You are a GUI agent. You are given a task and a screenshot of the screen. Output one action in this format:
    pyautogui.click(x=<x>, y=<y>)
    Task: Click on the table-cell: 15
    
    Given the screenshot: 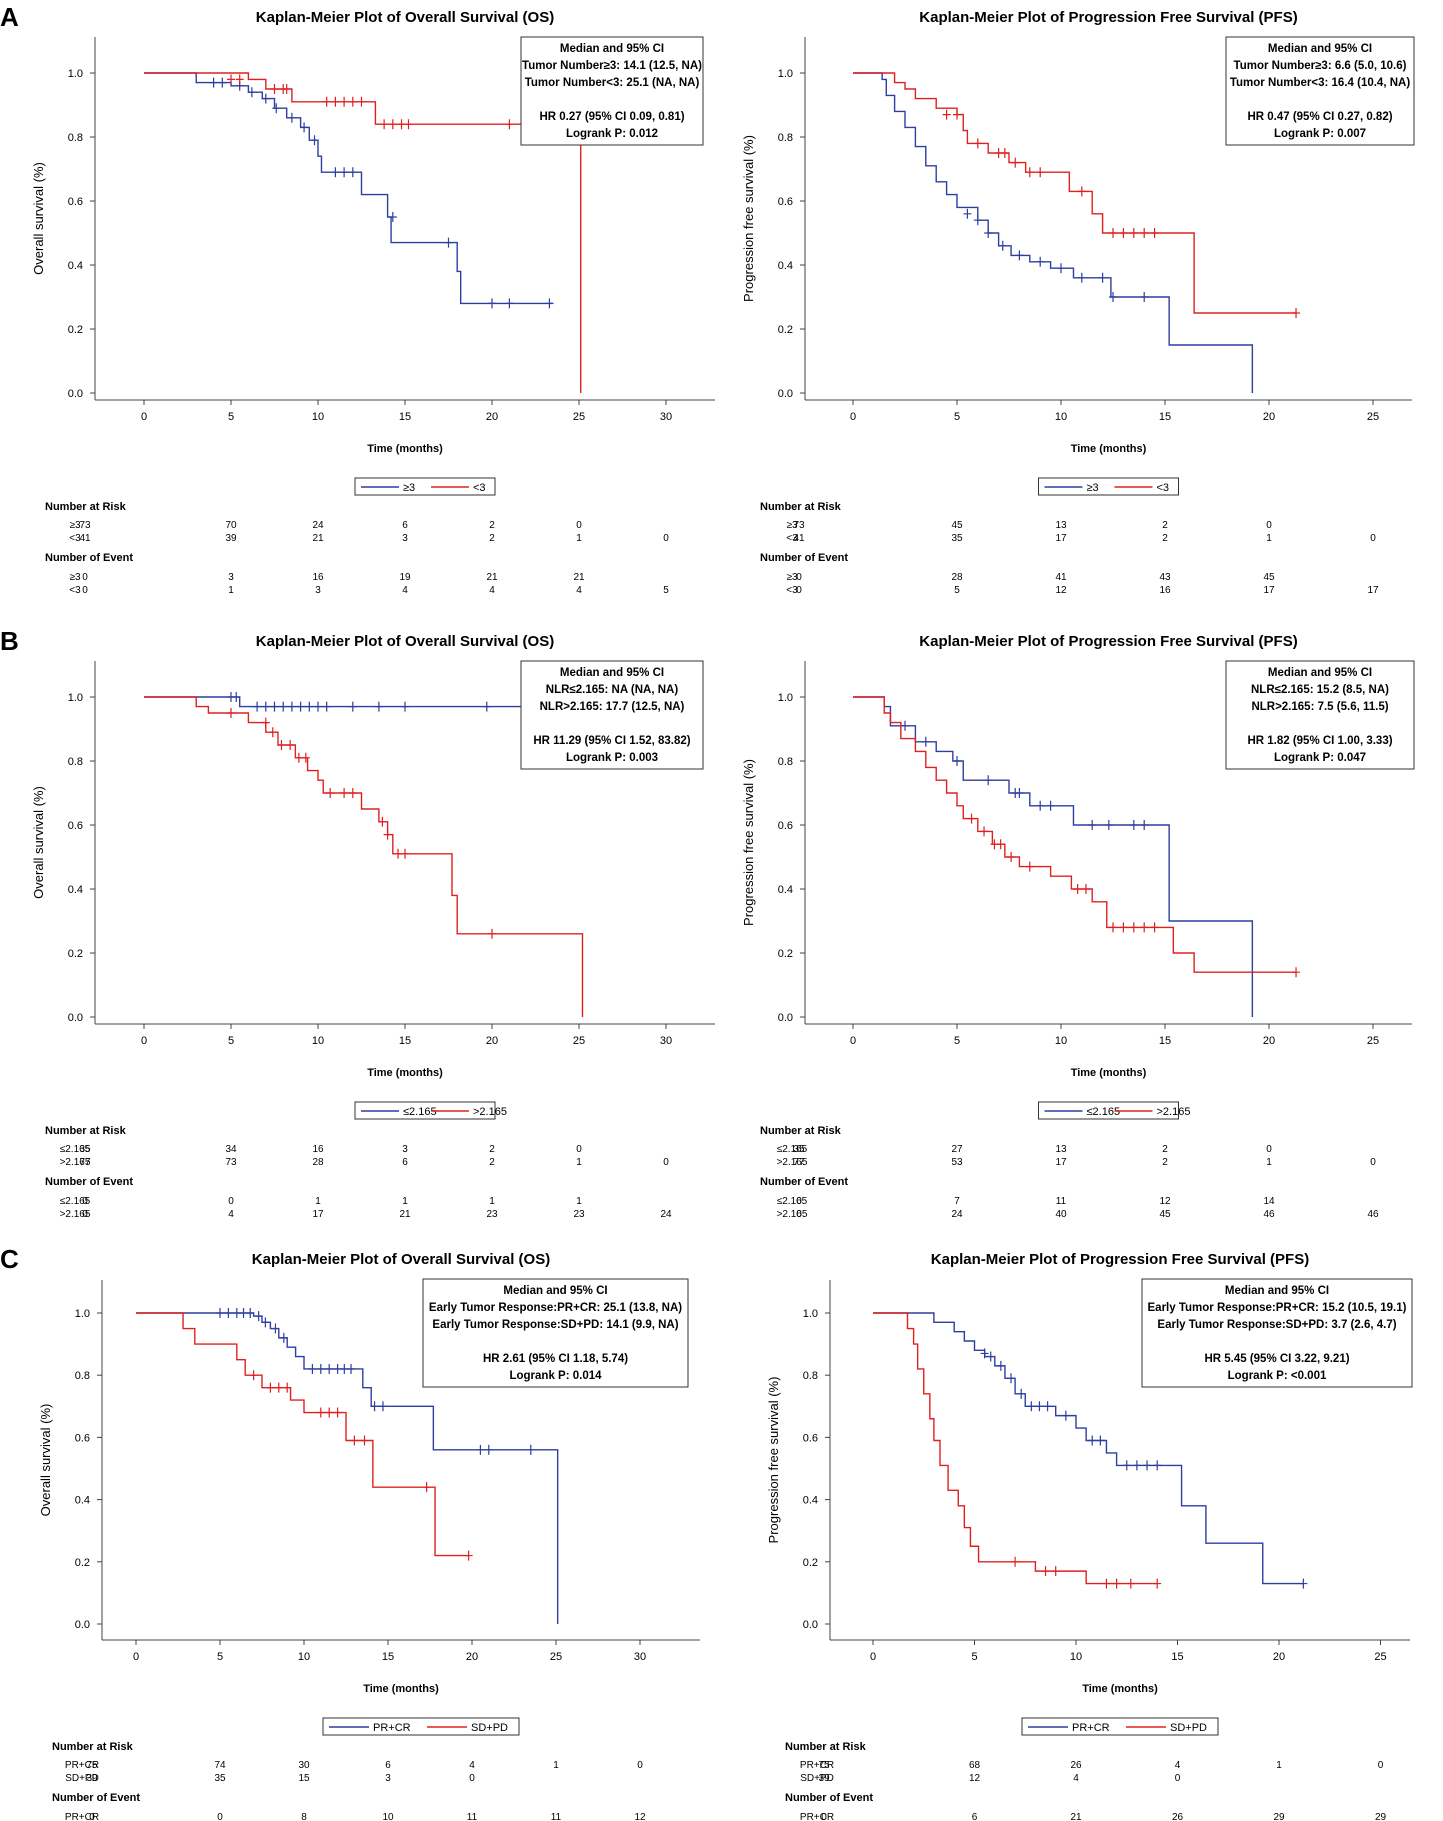 What is the action you would take?
    pyautogui.click(x=304, y=1778)
    